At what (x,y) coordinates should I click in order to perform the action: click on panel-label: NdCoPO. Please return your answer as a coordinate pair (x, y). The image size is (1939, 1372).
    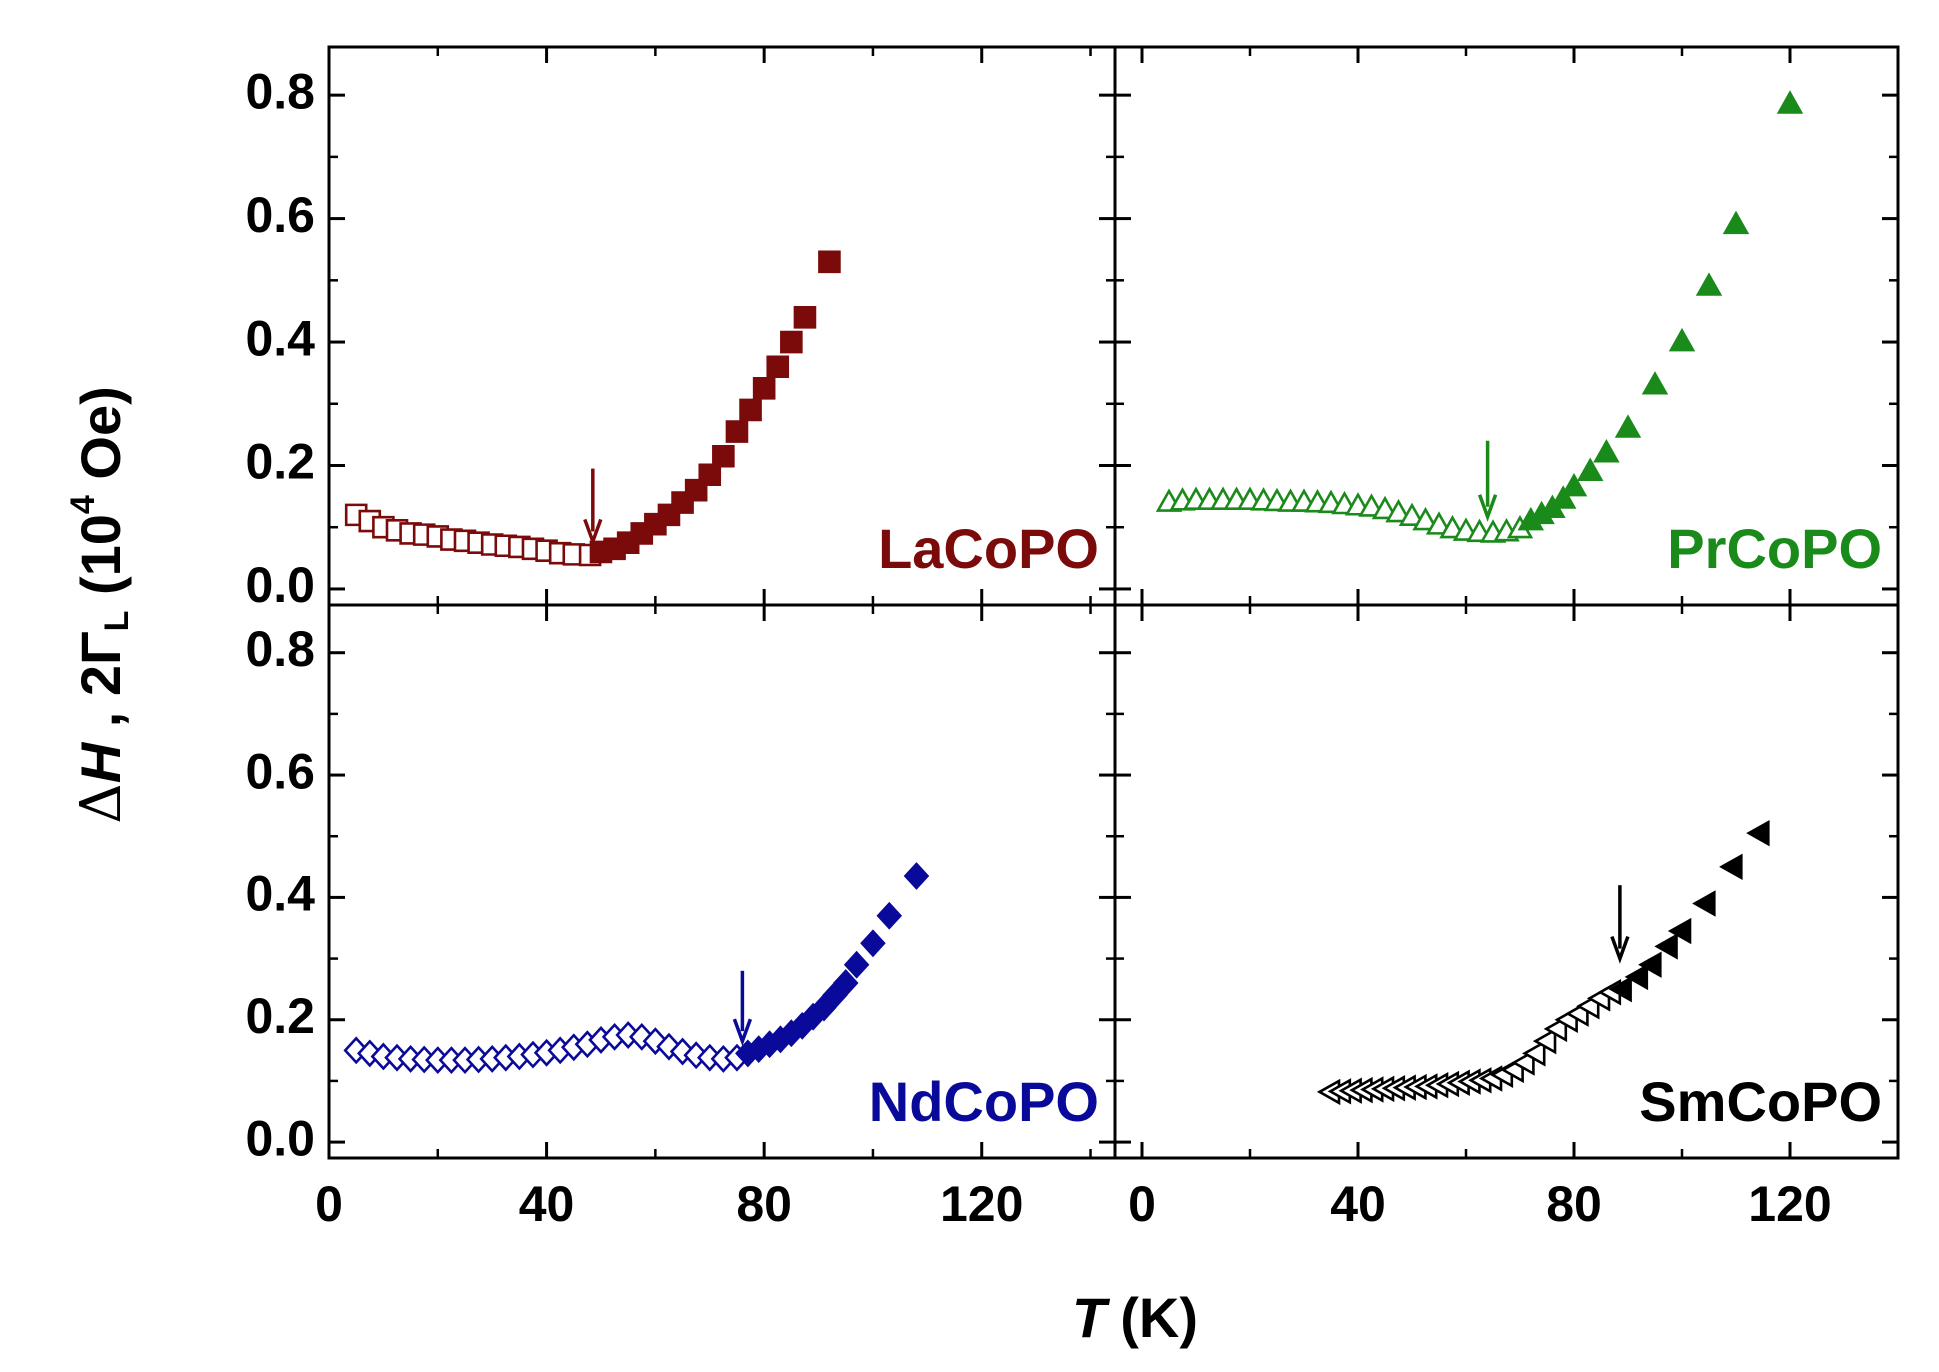
    Looking at the image, I should click on (984, 1101).